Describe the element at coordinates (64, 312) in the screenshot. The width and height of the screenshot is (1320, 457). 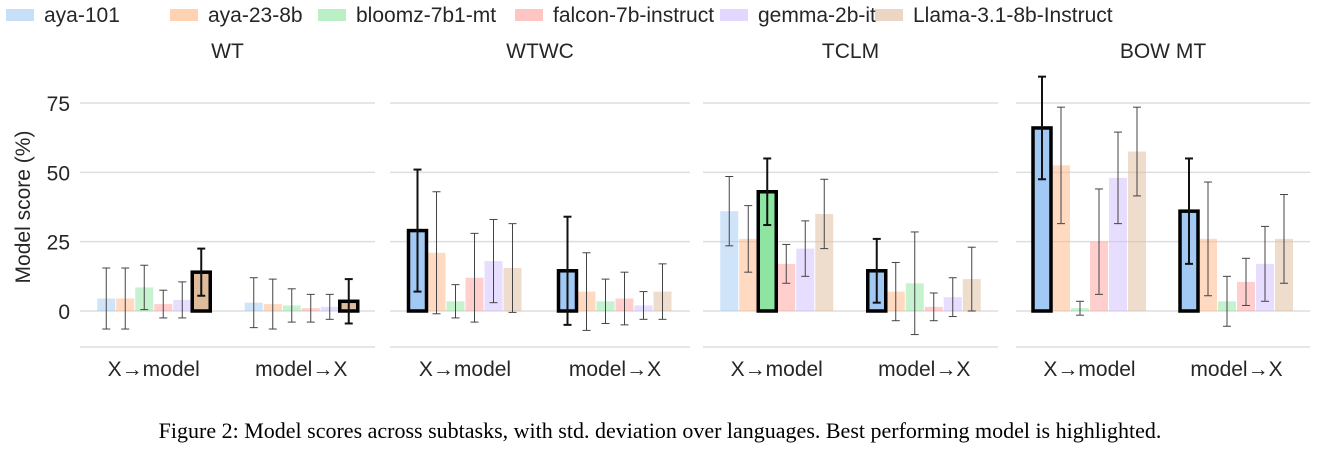
I see `y-tick-label: 0` at that location.